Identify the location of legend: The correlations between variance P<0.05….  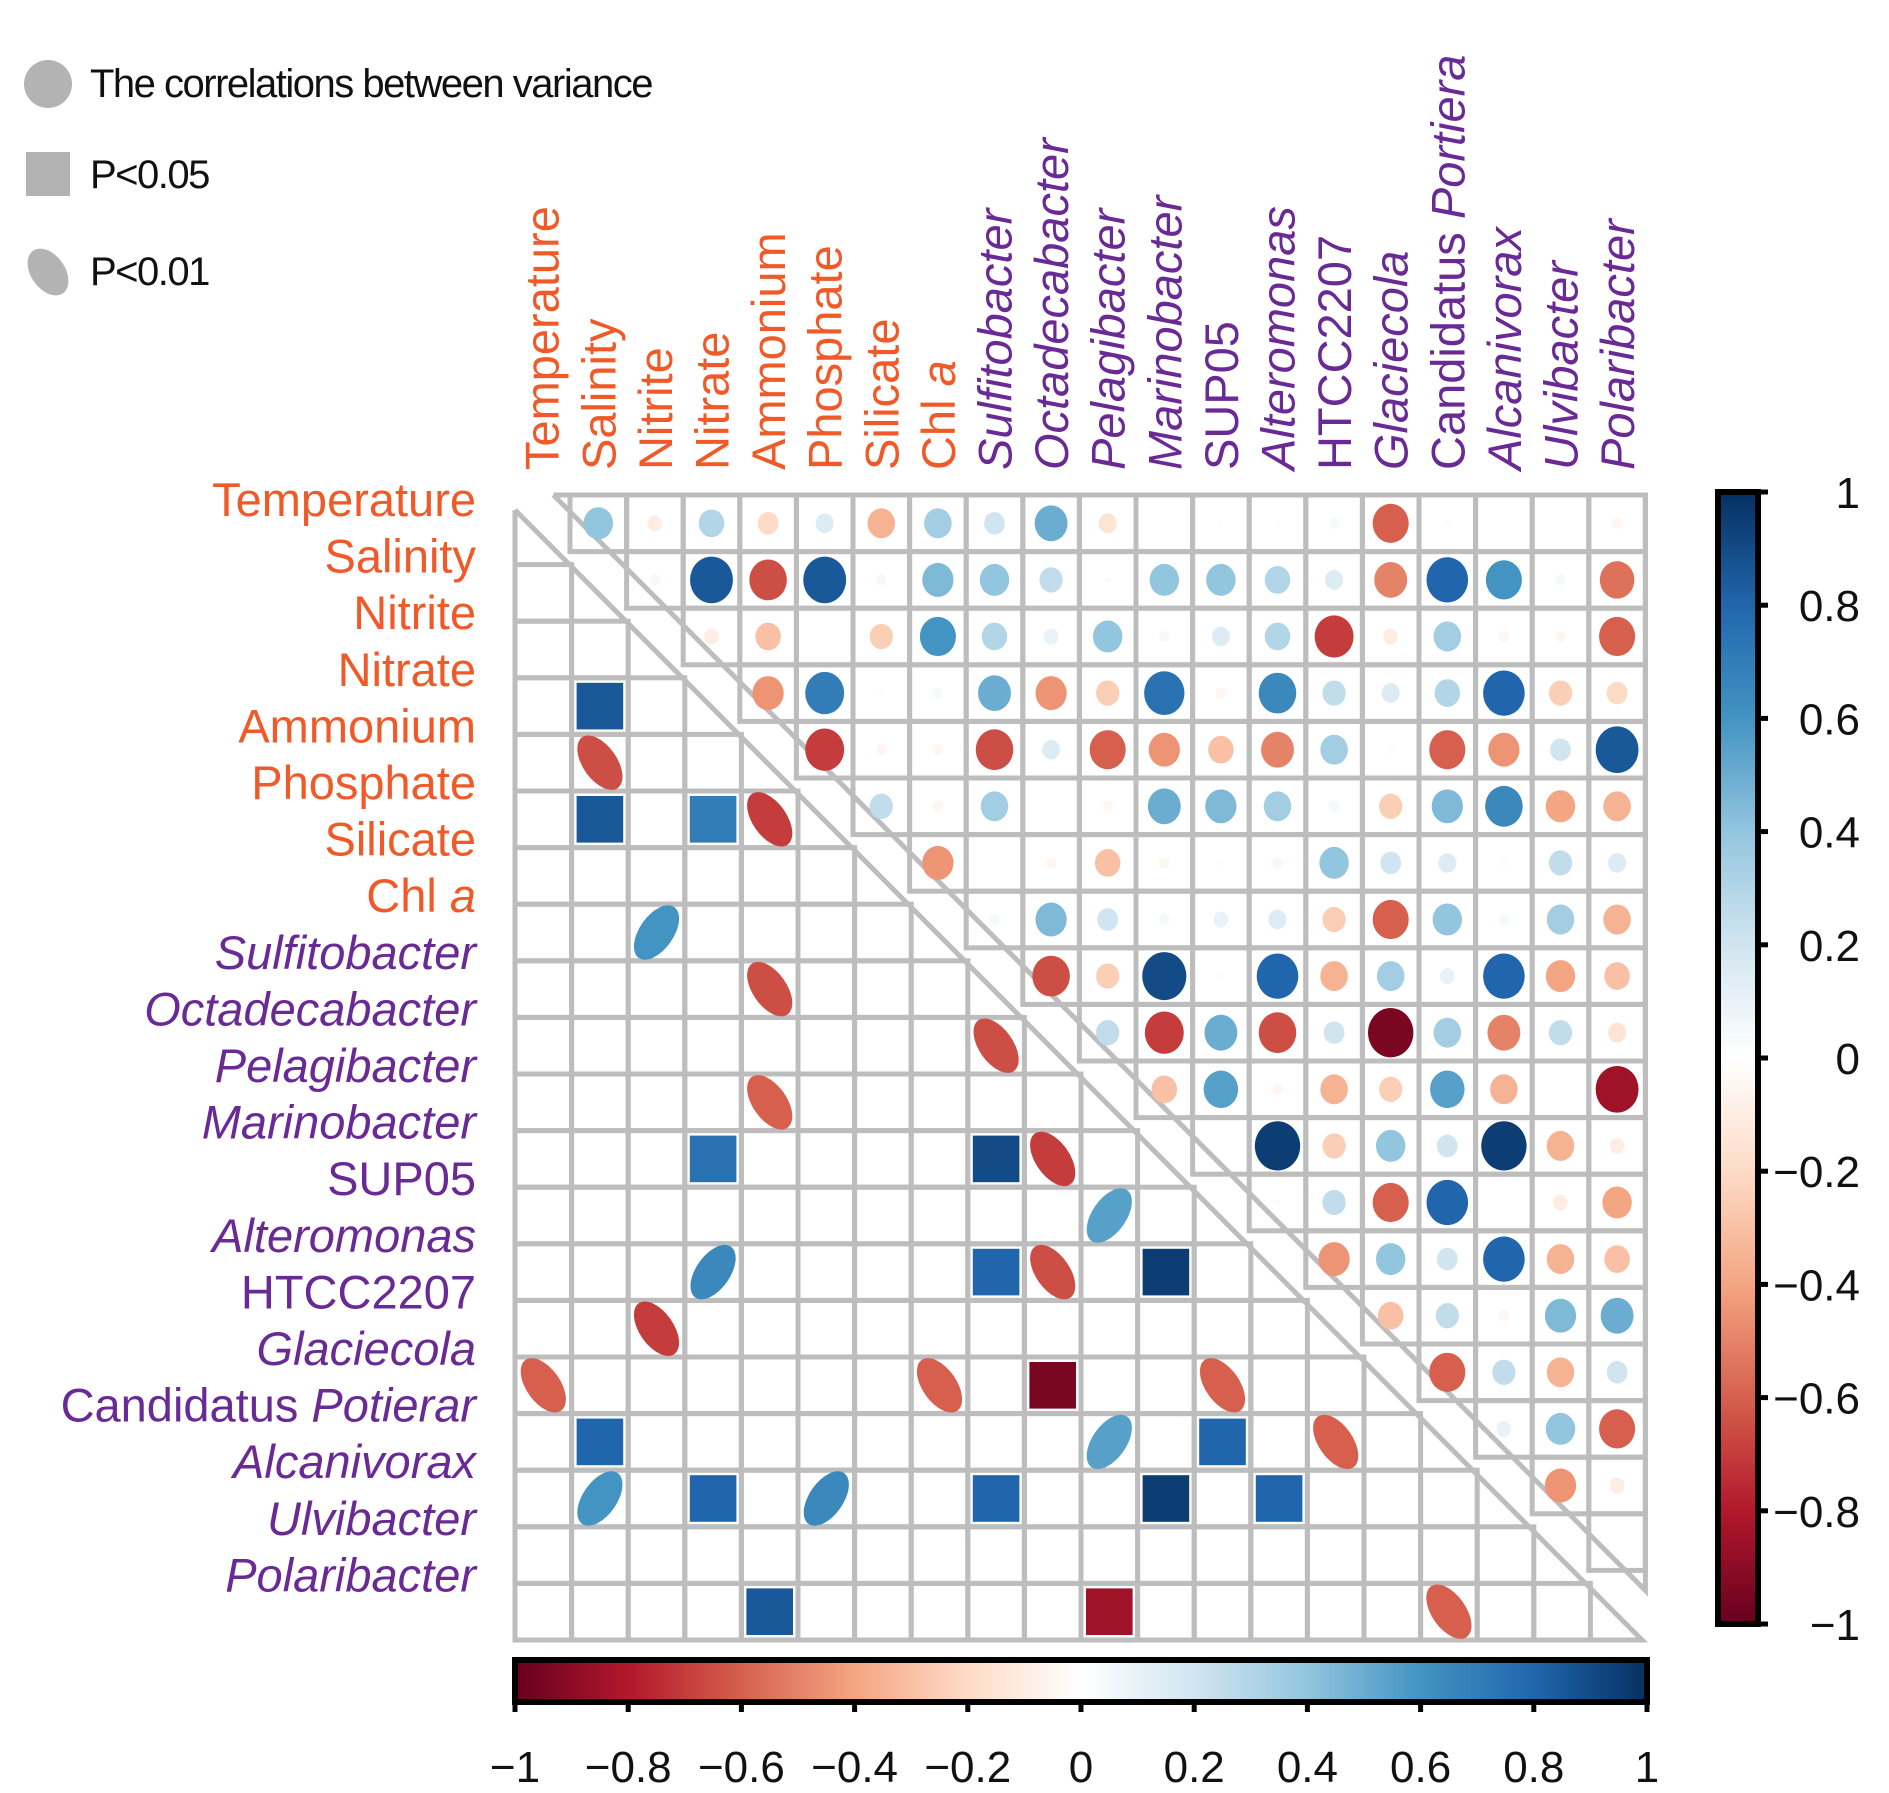
(339, 178).